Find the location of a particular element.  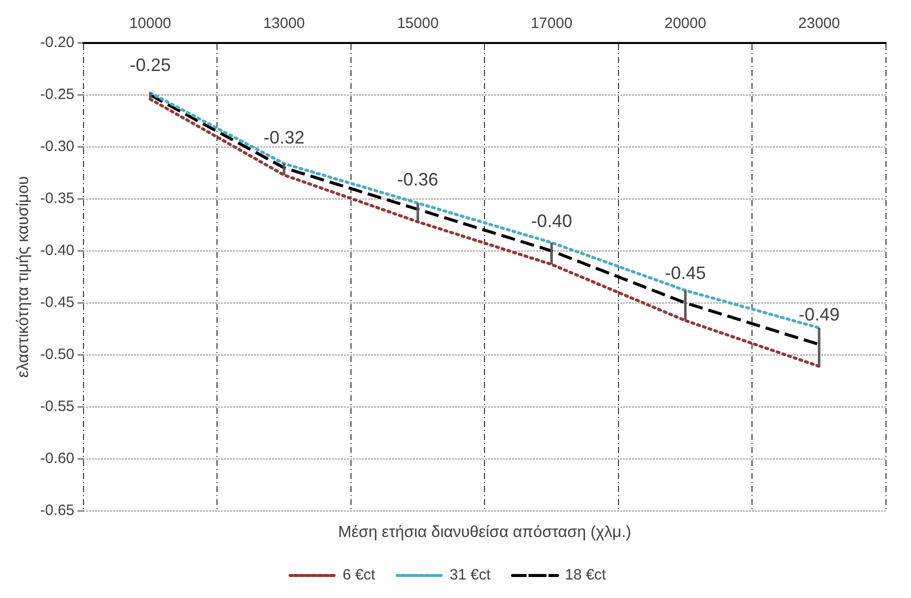

y-tick-label: -0.45 is located at coordinates (57, 303).